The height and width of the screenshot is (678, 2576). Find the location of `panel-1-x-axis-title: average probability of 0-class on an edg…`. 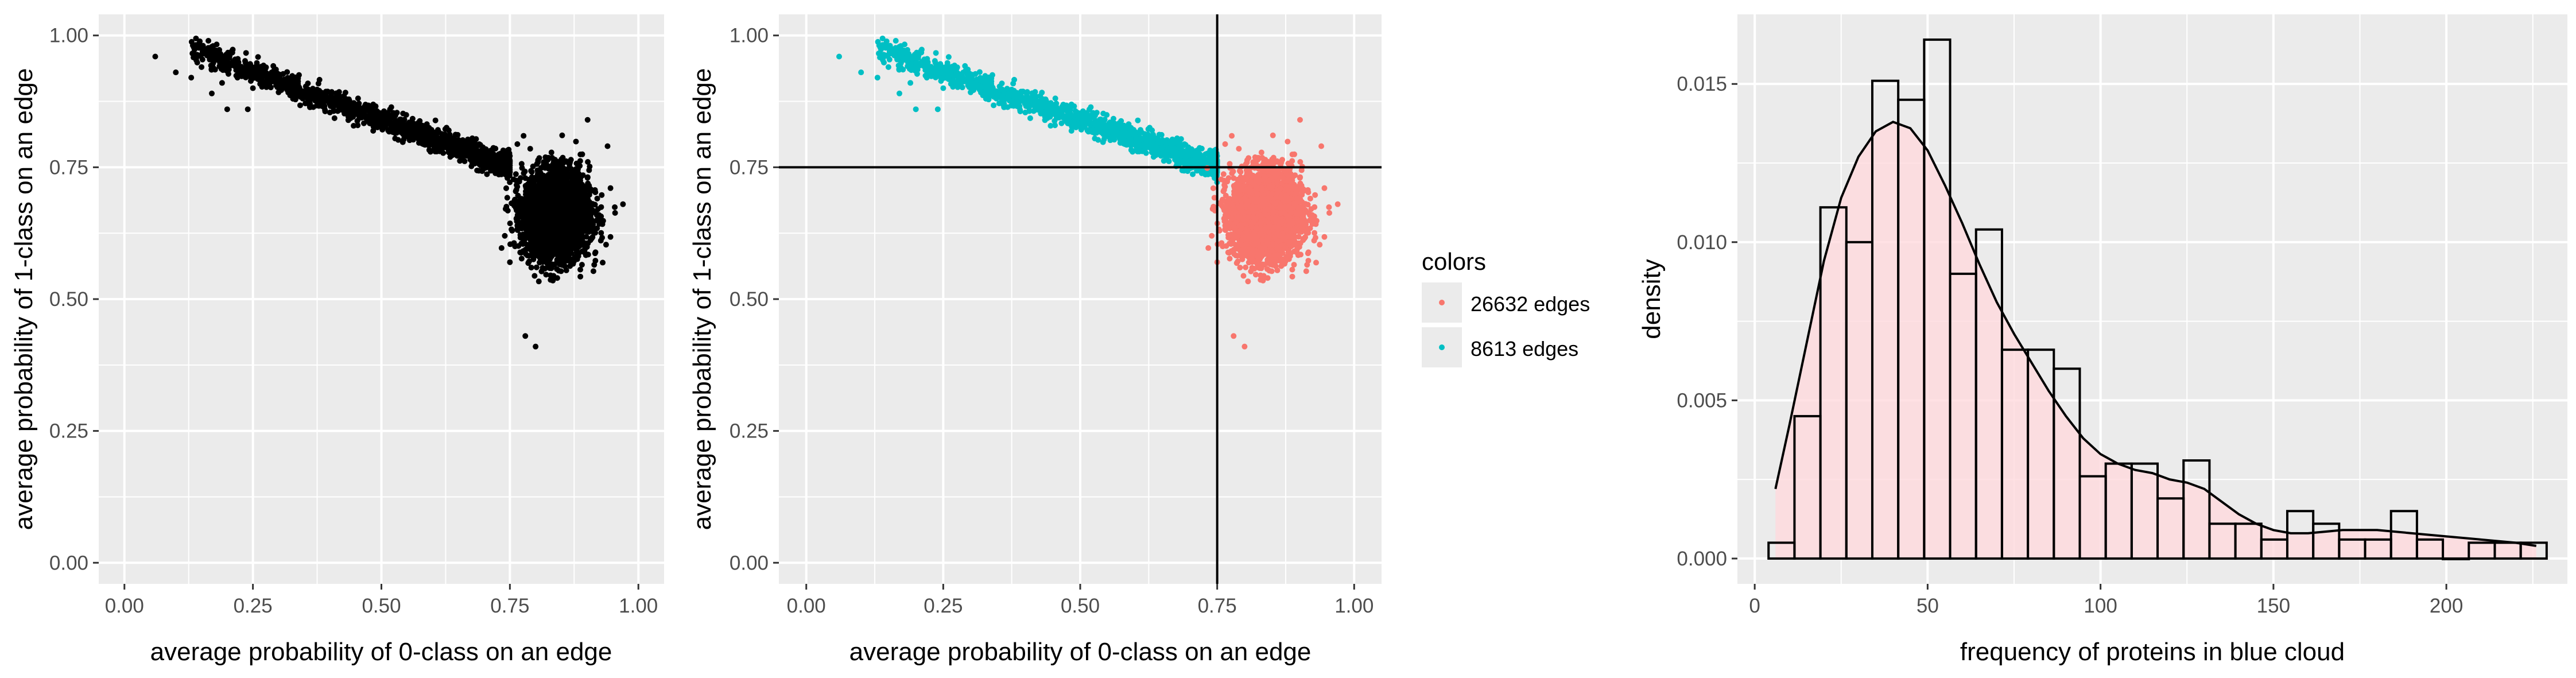

panel-1-x-axis-title: average probability of 0-class on an edg… is located at coordinates (381, 652).